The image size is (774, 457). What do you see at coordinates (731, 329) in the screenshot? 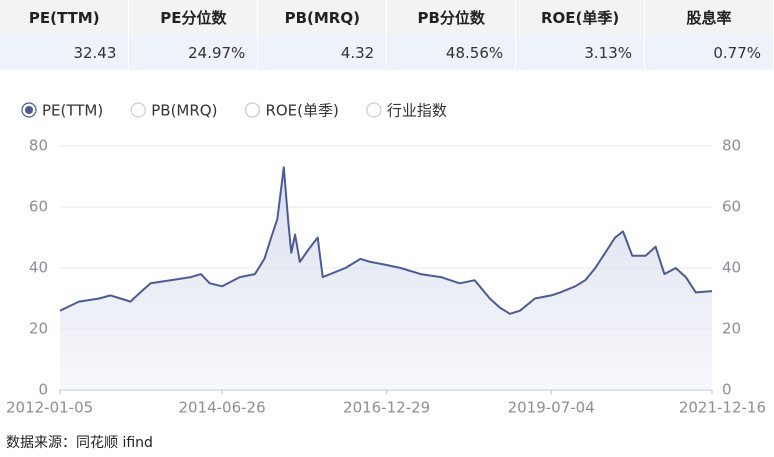
I see `y2-tick-label: 20` at bounding box center [731, 329].